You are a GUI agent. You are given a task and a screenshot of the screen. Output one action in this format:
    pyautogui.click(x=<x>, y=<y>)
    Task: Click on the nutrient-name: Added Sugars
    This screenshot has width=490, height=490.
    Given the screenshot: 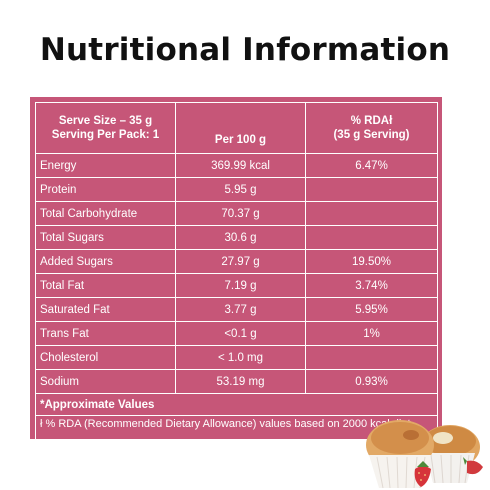 What is the action you would take?
    pyautogui.click(x=105, y=261)
    